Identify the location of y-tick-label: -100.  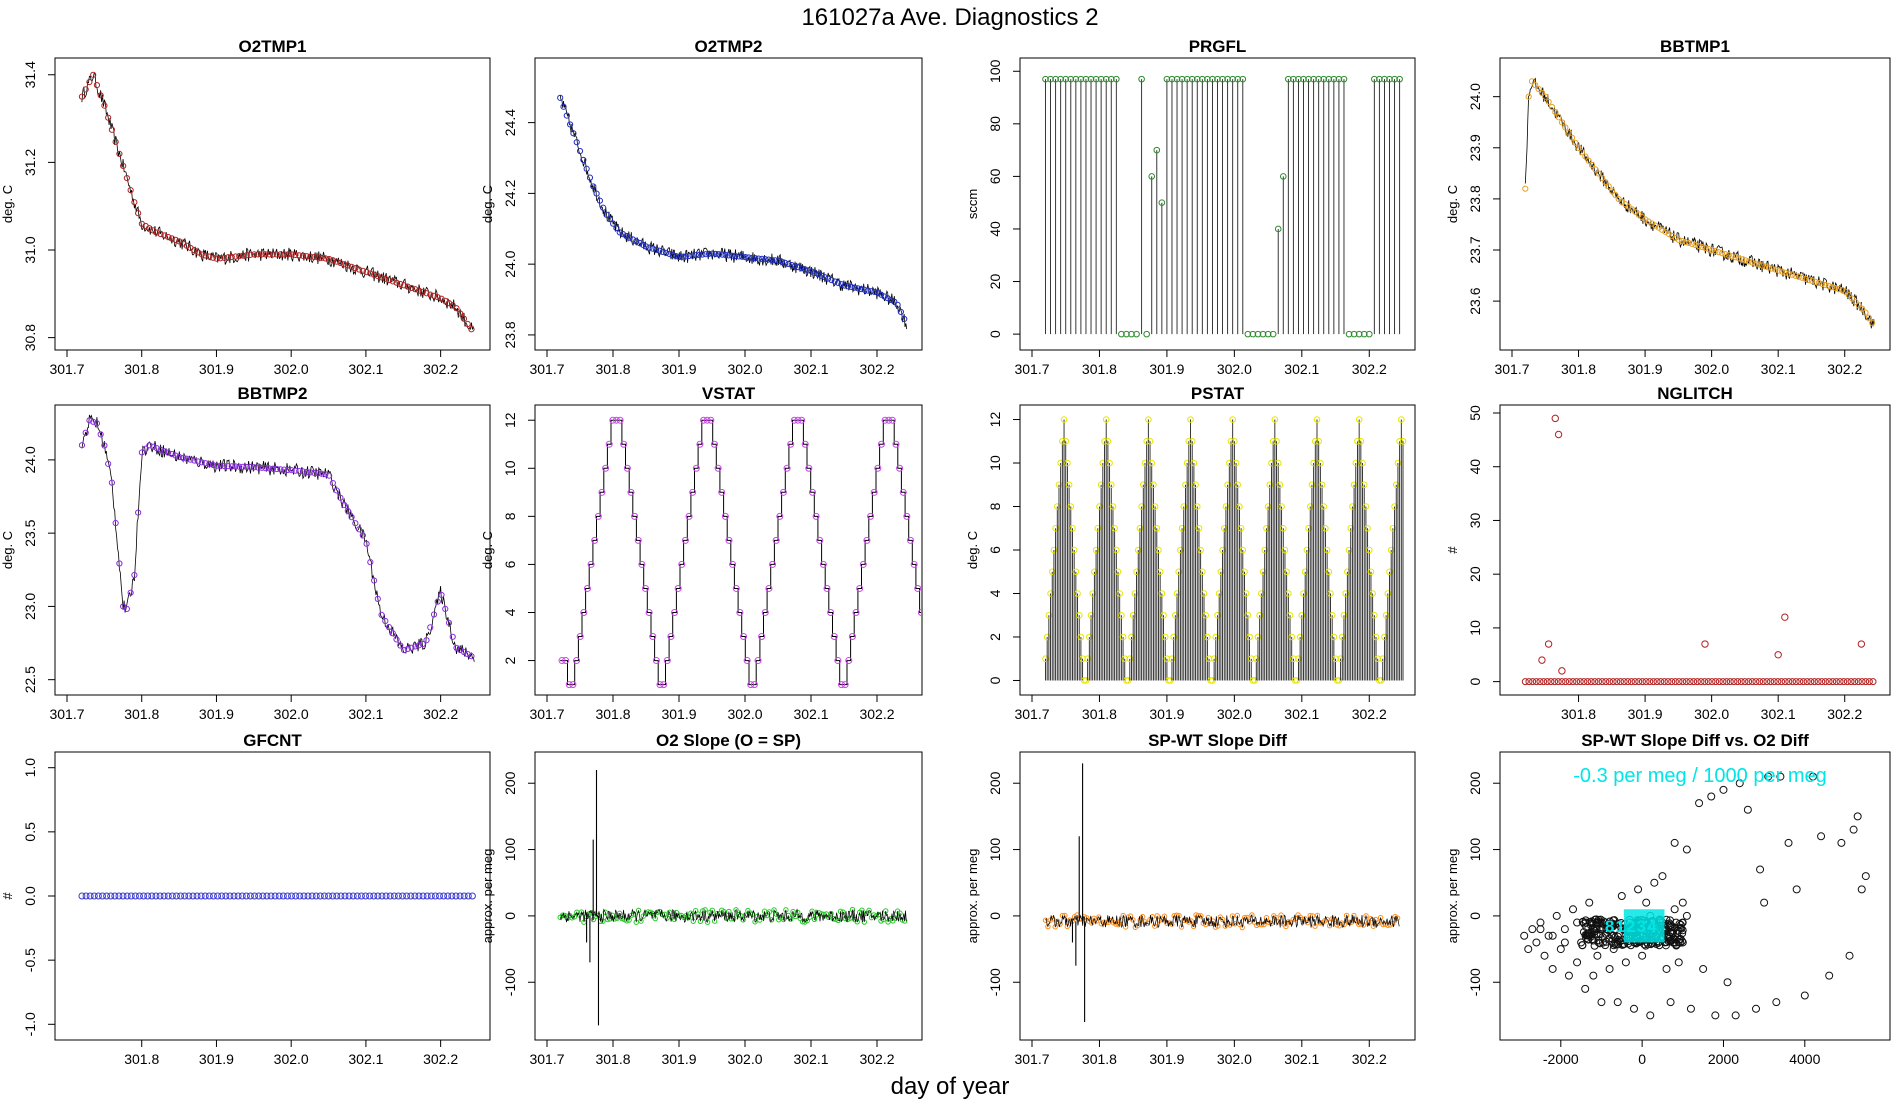
(1475, 982).